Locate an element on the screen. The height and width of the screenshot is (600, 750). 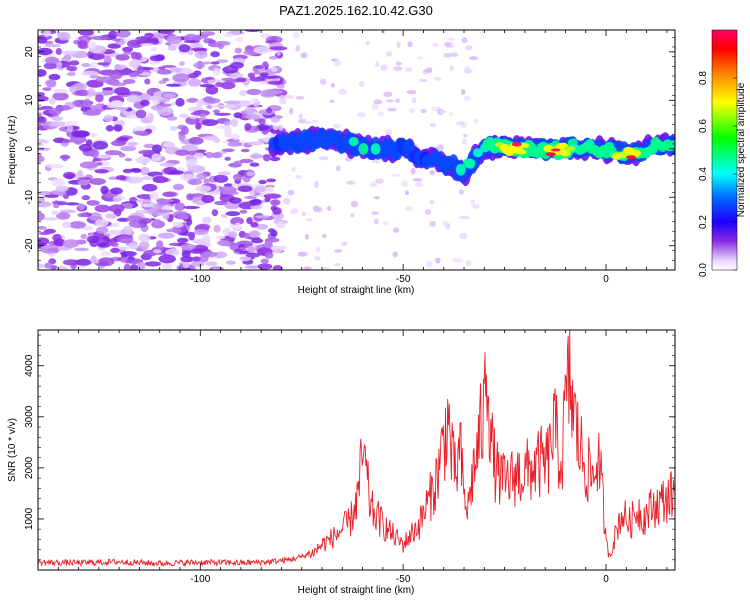
y-tick-label: 1000 is located at coordinates (29, 518).